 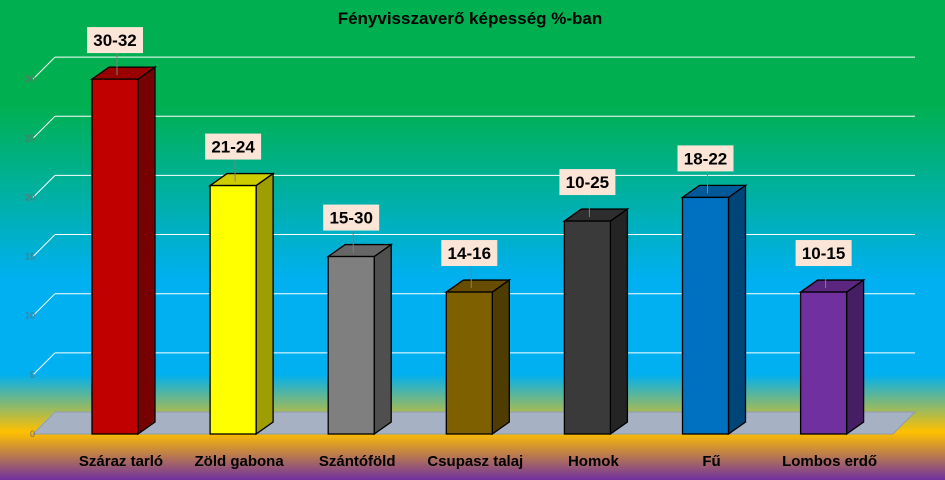 What do you see at coordinates (240, 461) in the screenshot?
I see `category-label: Zöld gabona` at bounding box center [240, 461].